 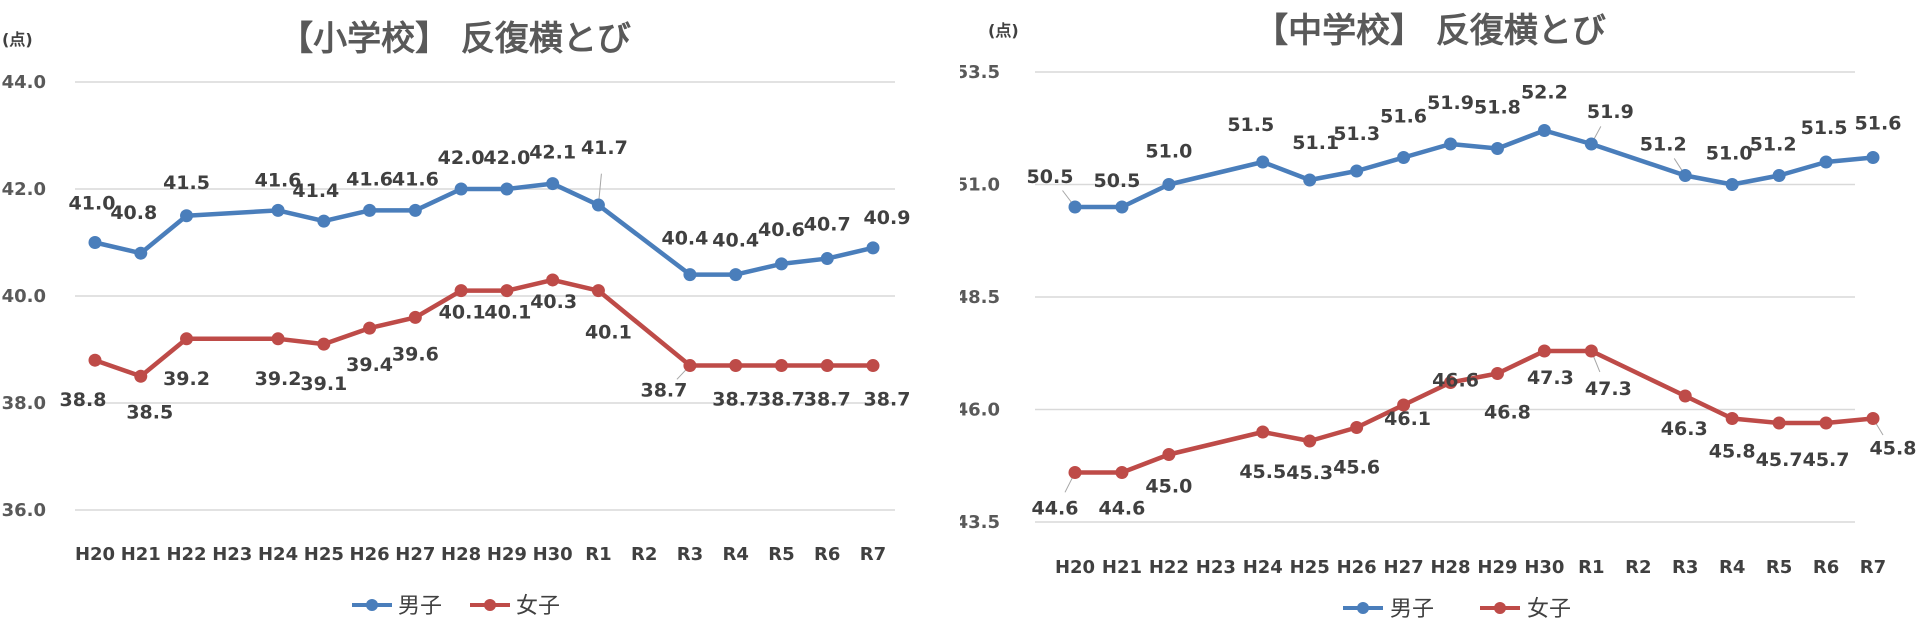 I want to click on x-tick-label: R1, so click(x=1591, y=567).